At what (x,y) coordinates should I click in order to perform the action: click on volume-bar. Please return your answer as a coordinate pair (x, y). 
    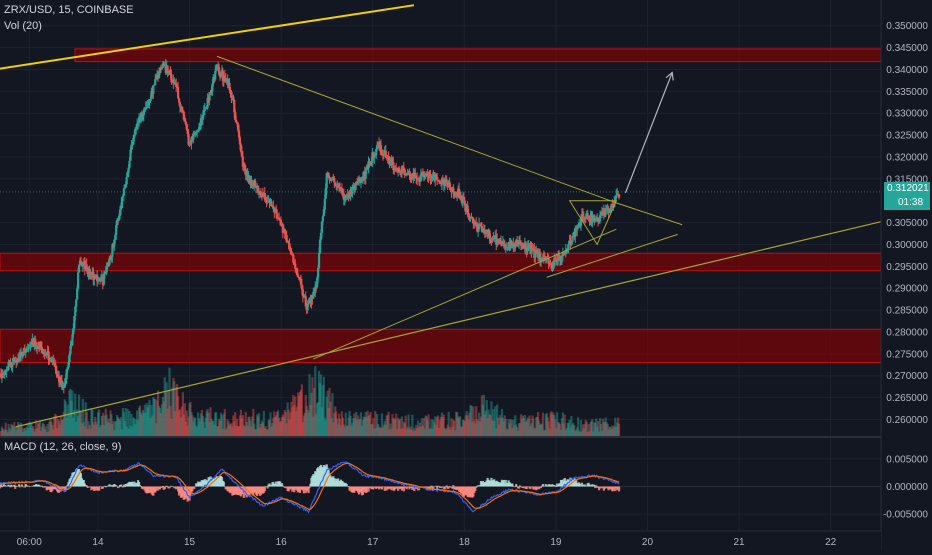
    Looking at the image, I should click on (619, 430).